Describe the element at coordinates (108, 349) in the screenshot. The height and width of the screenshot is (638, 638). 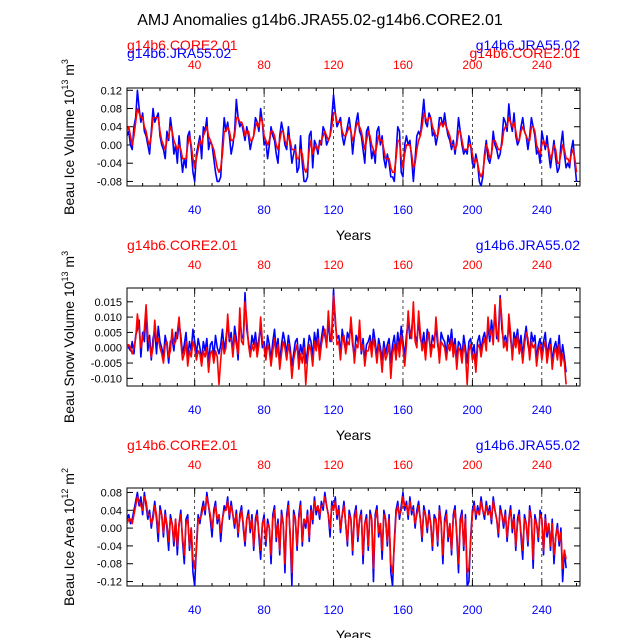
I see `y-tick-label: 0.000` at that location.